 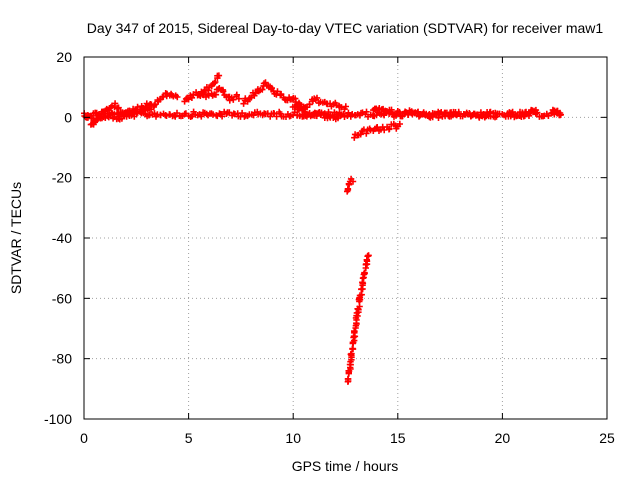 I want to click on y-tick-label: 0, so click(x=68, y=117).